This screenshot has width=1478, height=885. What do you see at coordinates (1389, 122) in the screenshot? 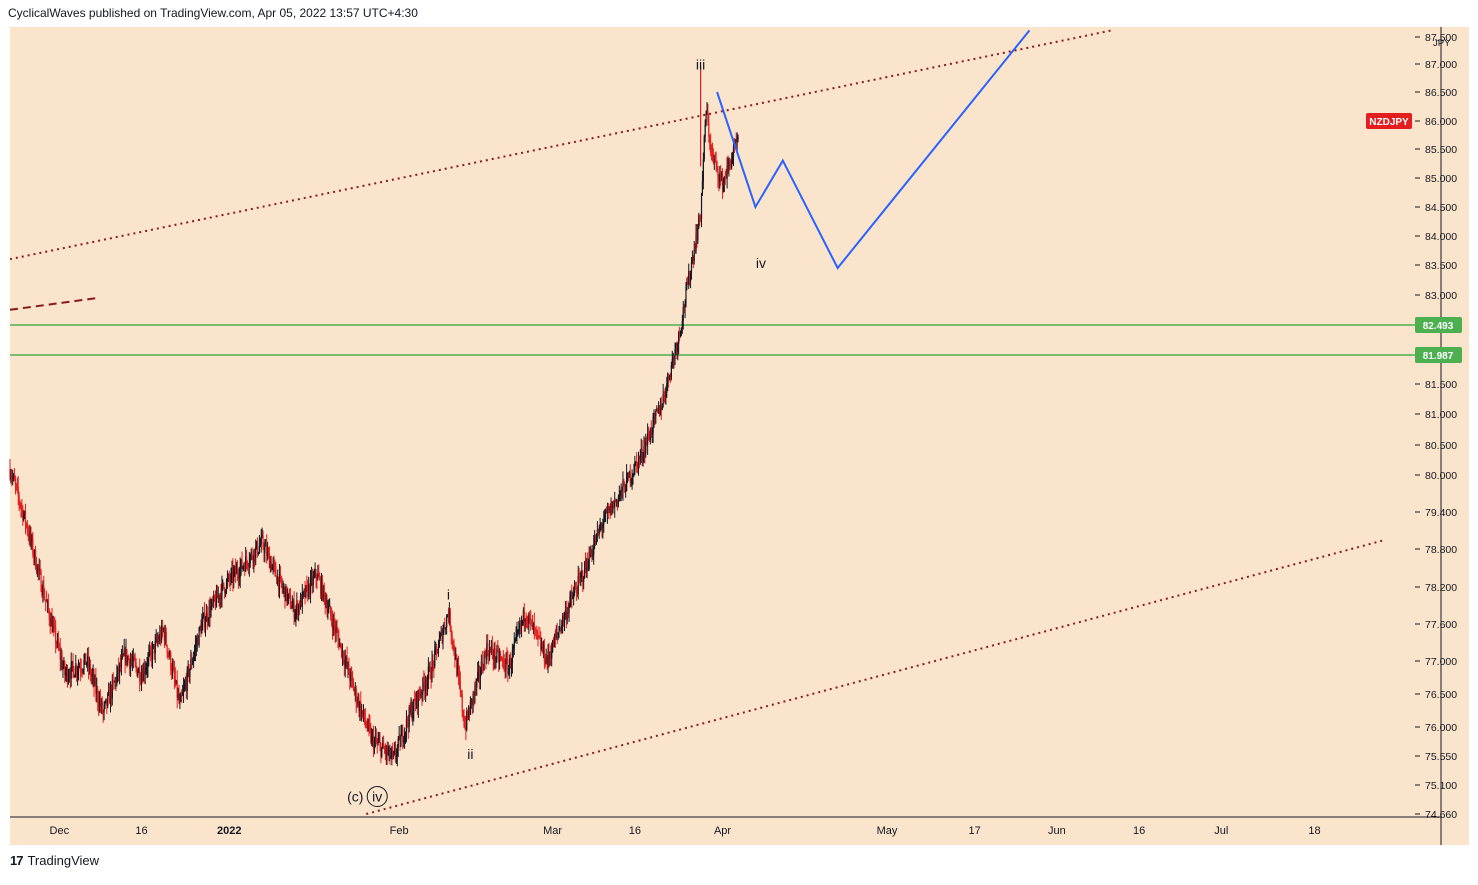
I see `ticker-badge-label: NZDJPY` at bounding box center [1389, 122].